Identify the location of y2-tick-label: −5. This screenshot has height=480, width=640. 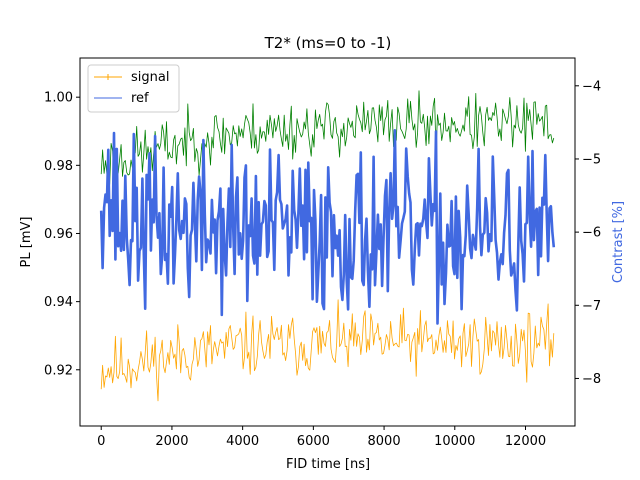
(591, 159).